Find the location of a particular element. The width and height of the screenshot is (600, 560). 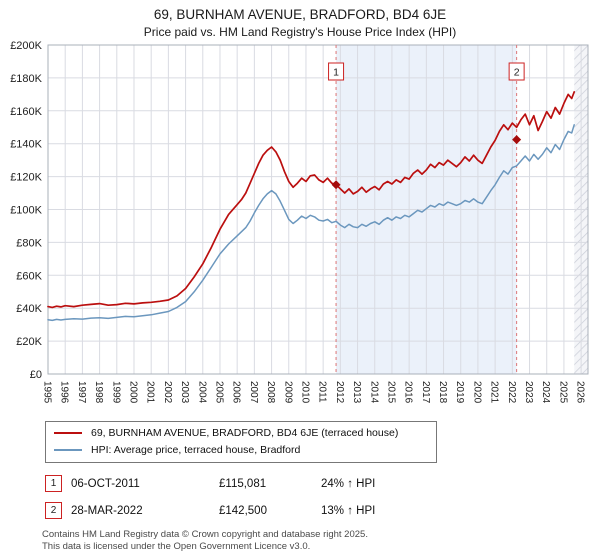

svg-text: 2000 is located at coordinates (132, 392).